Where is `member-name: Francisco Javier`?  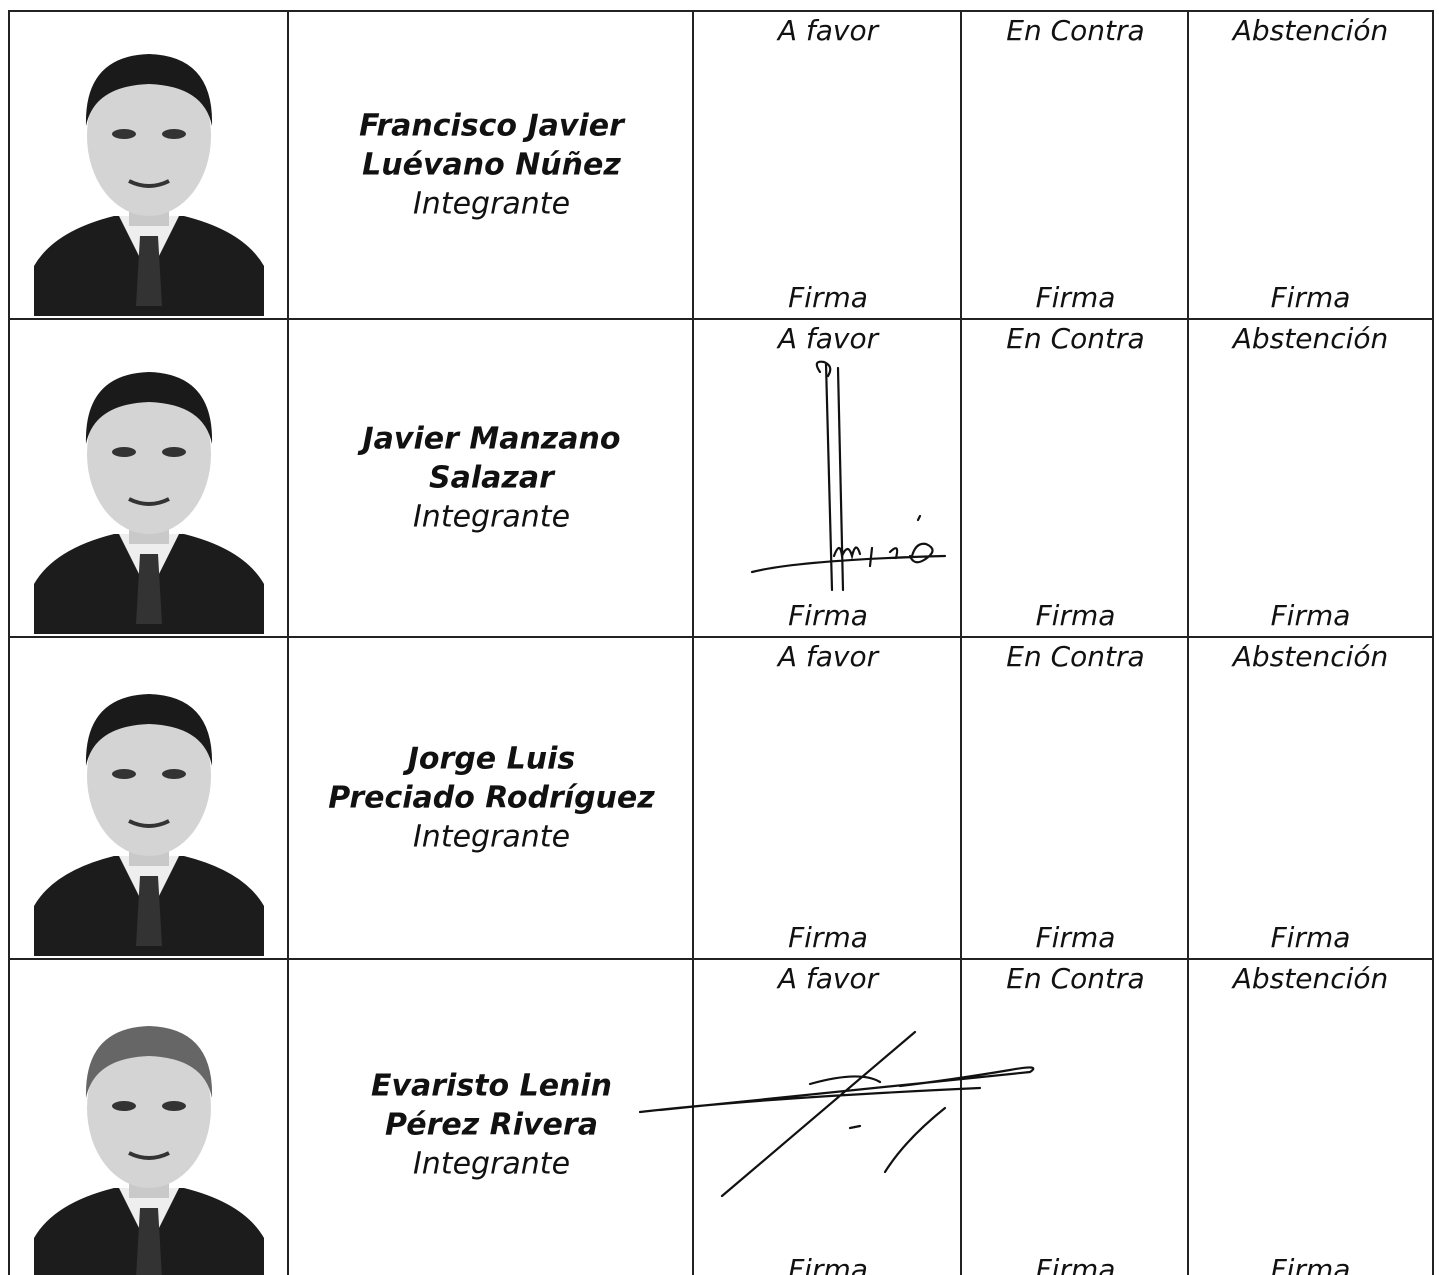
member-name: Francisco Javier is located at coordinates (491, 126).